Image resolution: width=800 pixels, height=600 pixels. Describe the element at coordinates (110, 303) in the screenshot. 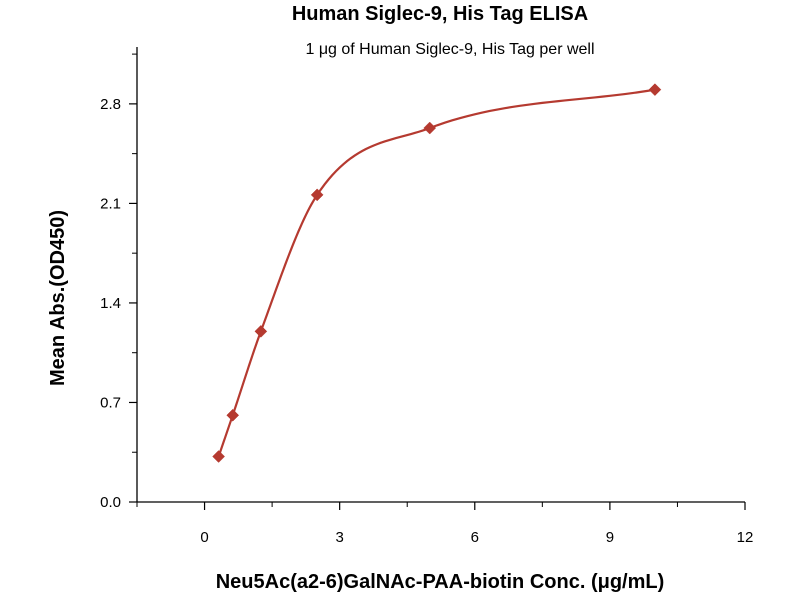

I see `y-tick-label: 1.4` at that location.